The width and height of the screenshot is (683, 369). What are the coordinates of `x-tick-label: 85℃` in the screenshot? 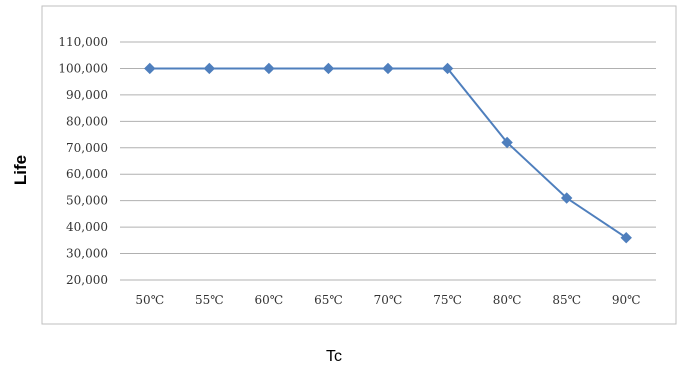 It's located at (566, 300).